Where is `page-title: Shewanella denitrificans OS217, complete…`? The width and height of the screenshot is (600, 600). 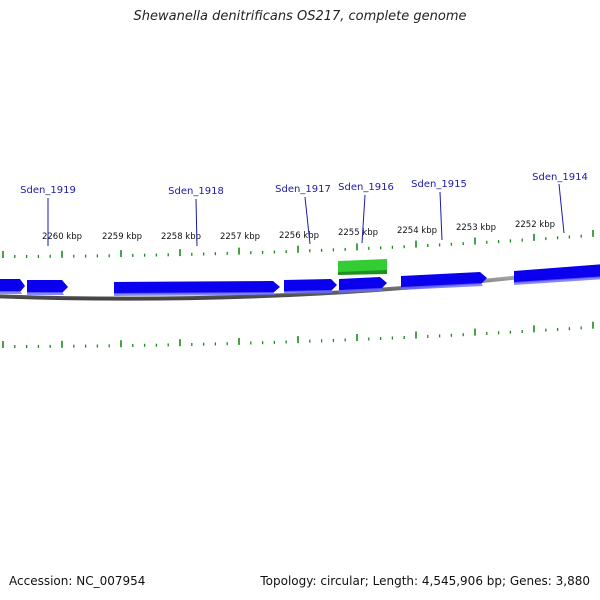
page-title: Shewanella denitrificans OS217, complete… is located at coordinates (300, 16).